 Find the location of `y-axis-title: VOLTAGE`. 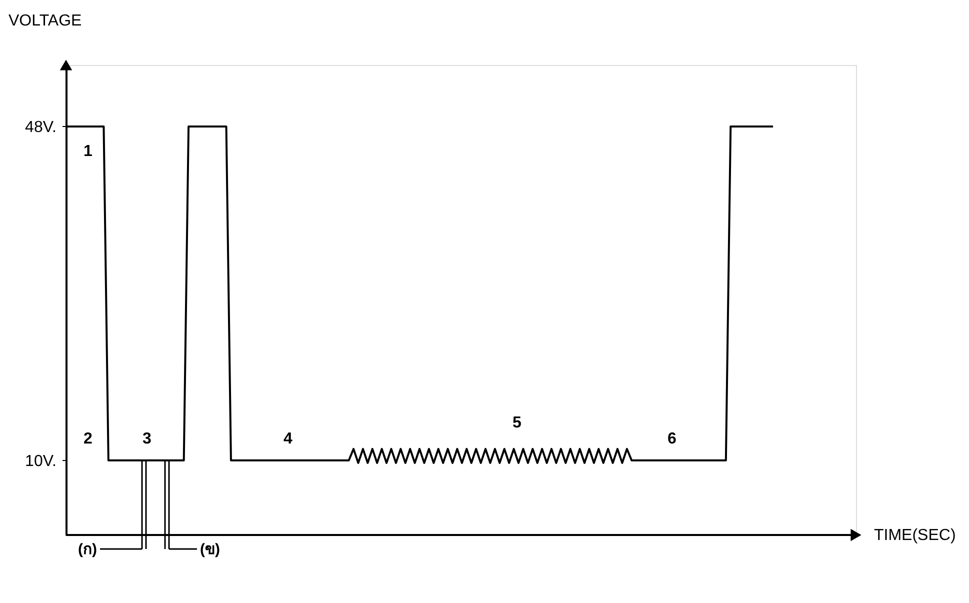

y-axis-title: VOLTAGE is located at coordinates (45, 21).